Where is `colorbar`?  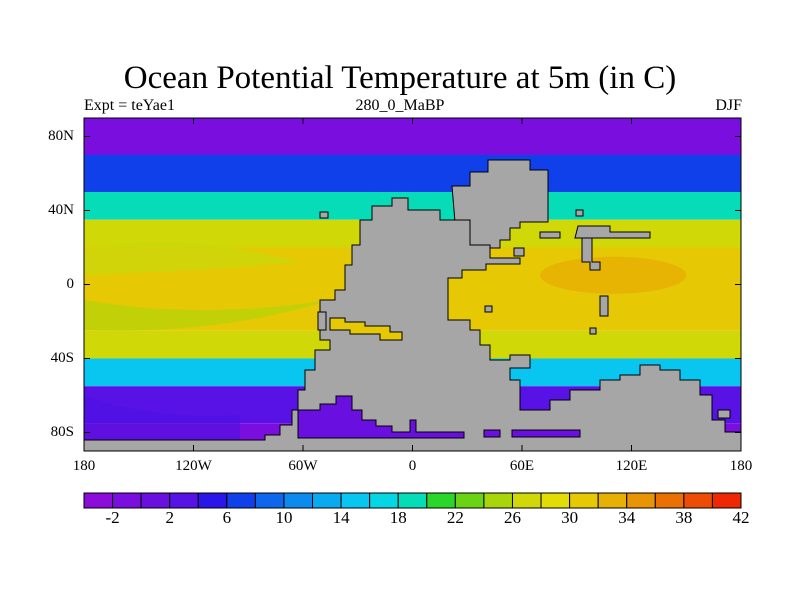 colorbar is located at coordinates (412, 500).